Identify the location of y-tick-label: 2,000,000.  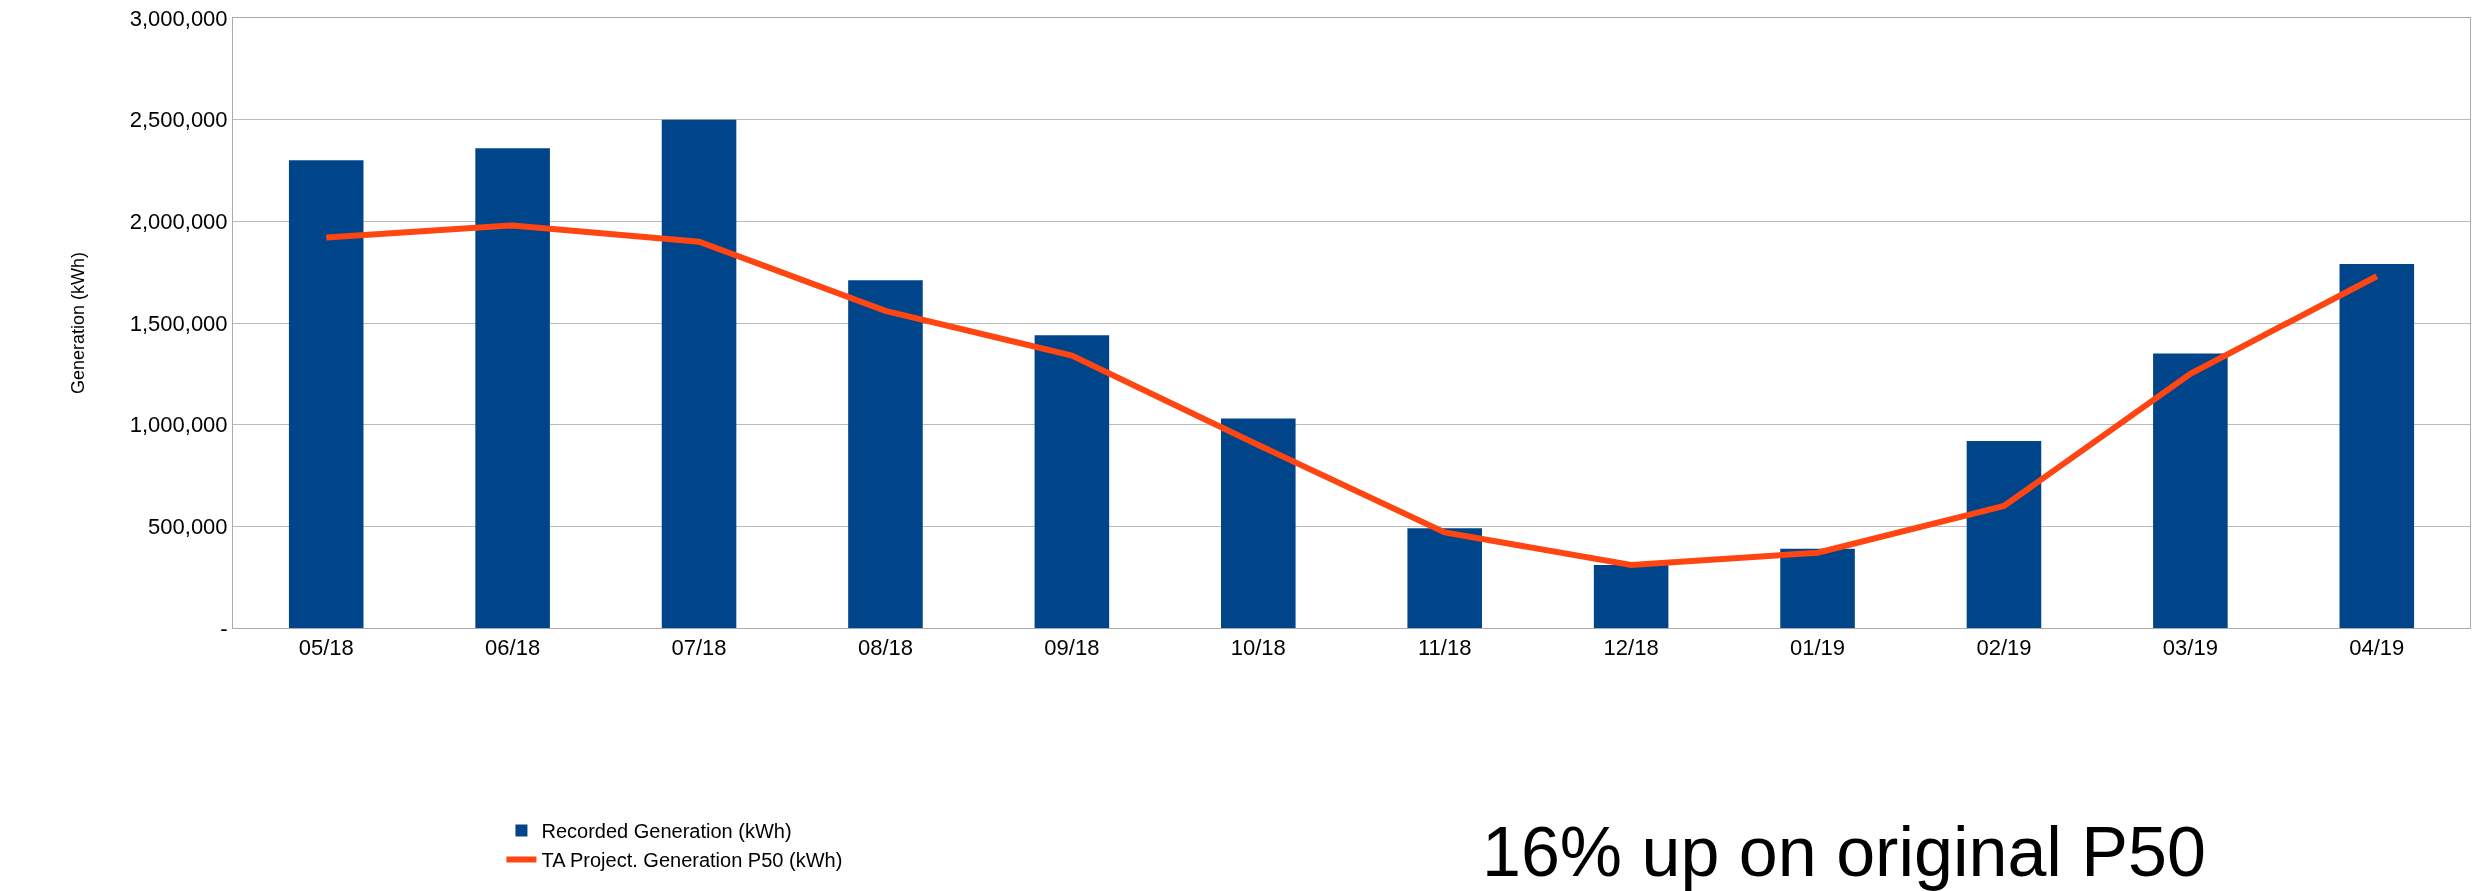
(178, 222).